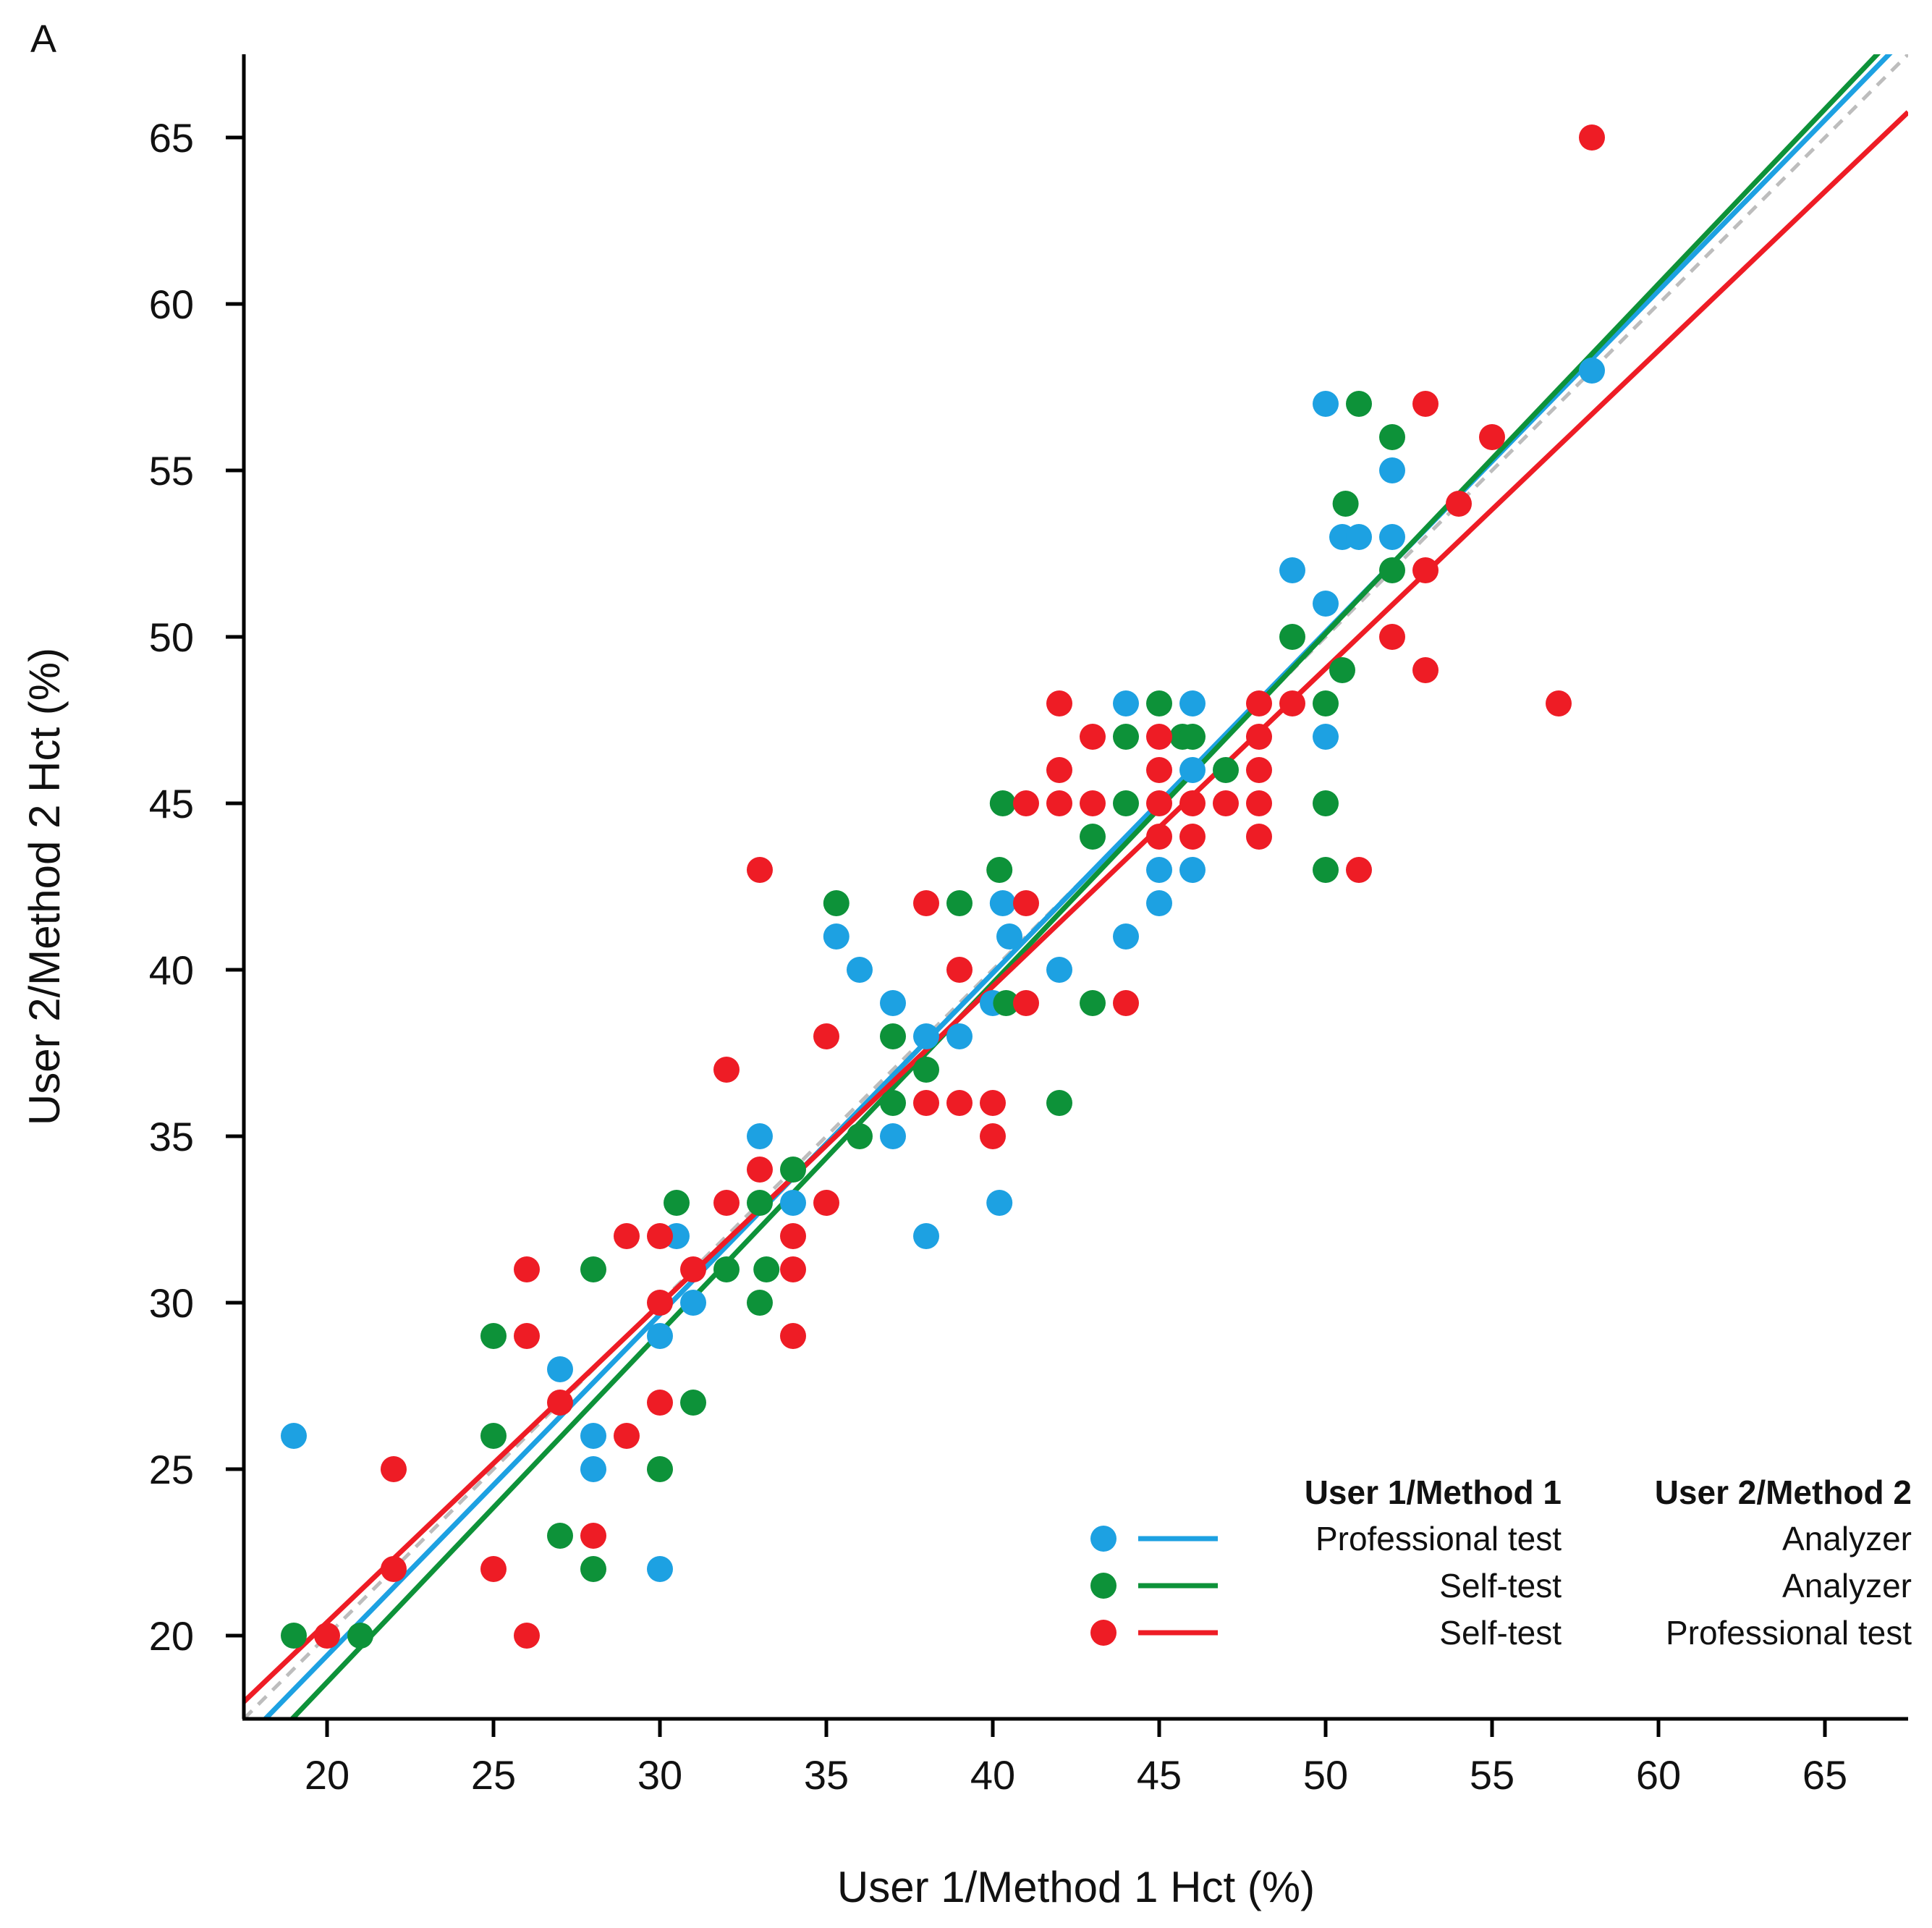 This screenshot has height=1928, width=1932. I want to click on y-tick-label: 50, so click(171, 637).